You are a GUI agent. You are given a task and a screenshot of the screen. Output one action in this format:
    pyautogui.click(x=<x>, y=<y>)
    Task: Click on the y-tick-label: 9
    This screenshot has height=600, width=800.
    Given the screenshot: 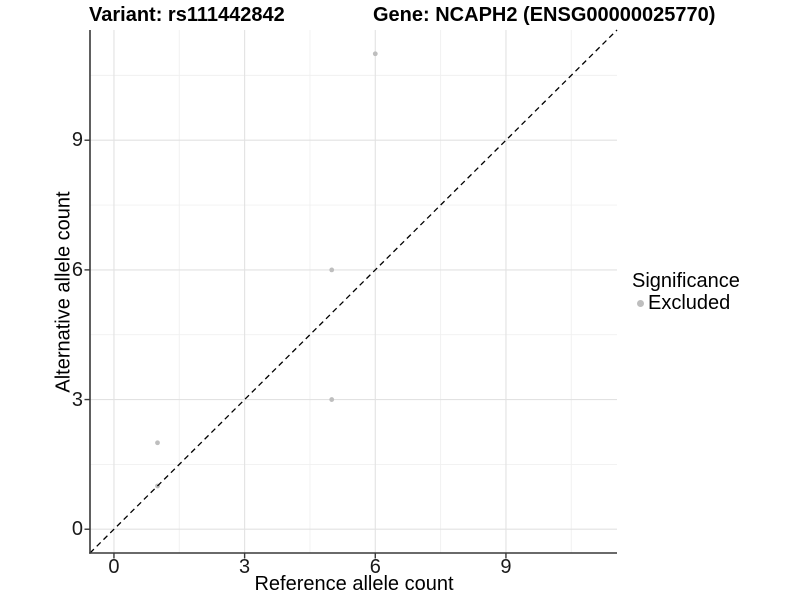 What is the action you would take?
    pyautogui.click(x=77, y=140)
    